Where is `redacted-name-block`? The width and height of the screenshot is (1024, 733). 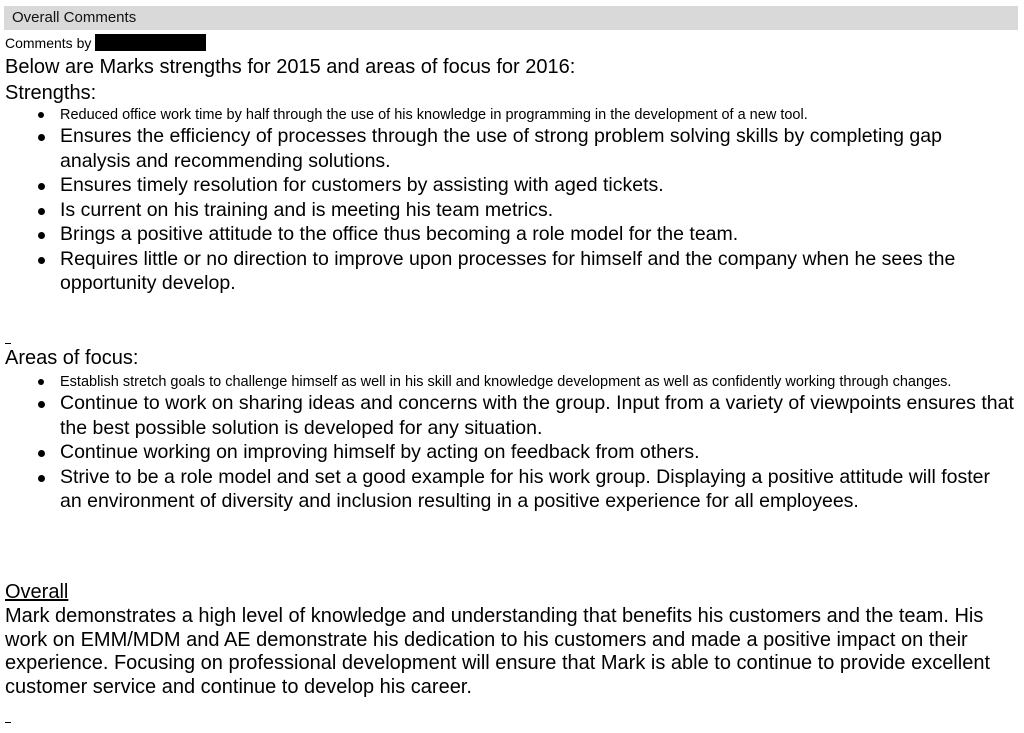
redacted-name-block is located at coordinates (151, 42).